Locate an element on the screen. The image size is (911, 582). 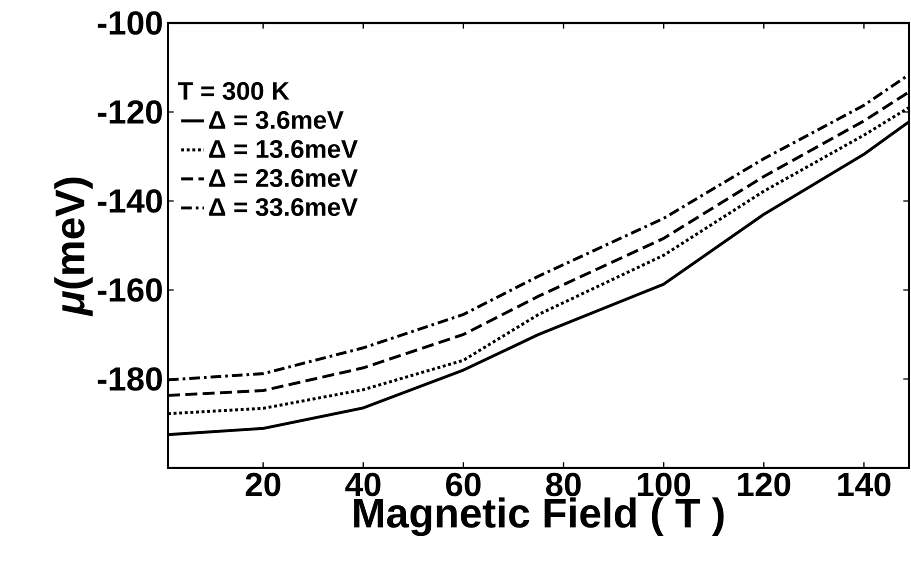
y-axis-title: μ(meV) is located at coordinates (73, 247).